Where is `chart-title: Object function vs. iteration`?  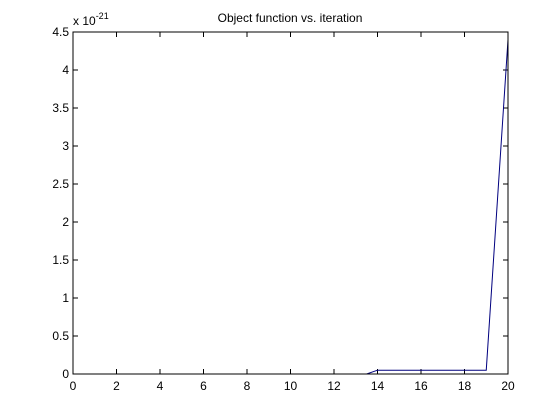
chart-title: Object function vs. iteration is located at coordinates (290, 18).